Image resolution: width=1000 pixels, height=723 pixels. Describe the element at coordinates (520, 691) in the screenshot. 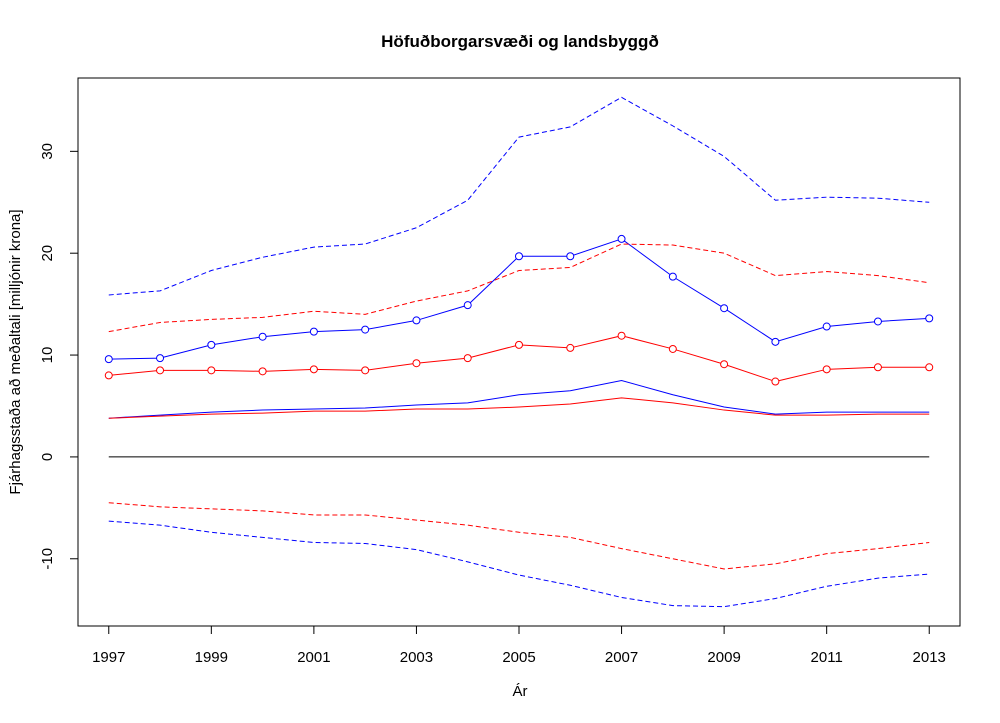

I see `x-axis-label: Ár` at that location.